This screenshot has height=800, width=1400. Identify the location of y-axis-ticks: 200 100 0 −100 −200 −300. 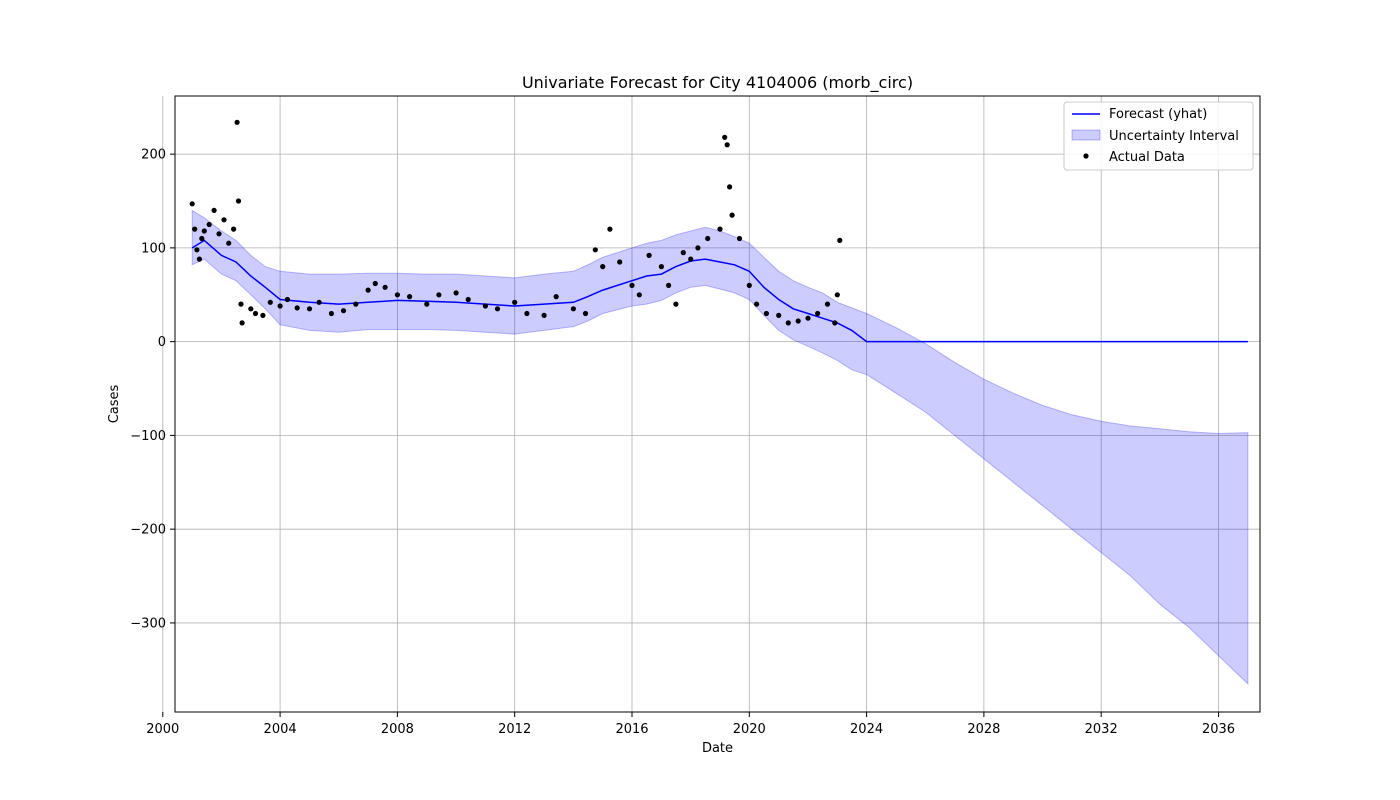
(152, 389).